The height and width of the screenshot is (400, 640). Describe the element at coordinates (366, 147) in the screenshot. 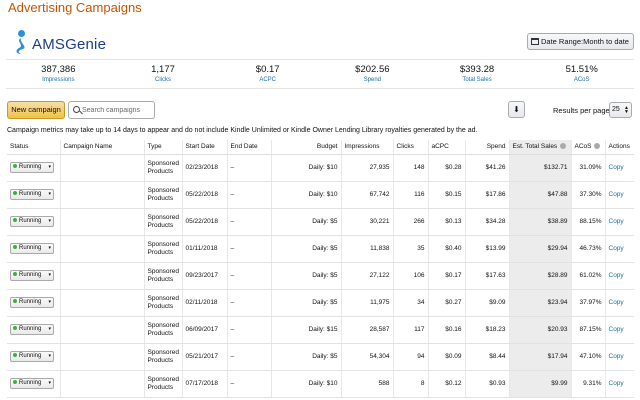

I see `col-impressions: Impressions` at that location.